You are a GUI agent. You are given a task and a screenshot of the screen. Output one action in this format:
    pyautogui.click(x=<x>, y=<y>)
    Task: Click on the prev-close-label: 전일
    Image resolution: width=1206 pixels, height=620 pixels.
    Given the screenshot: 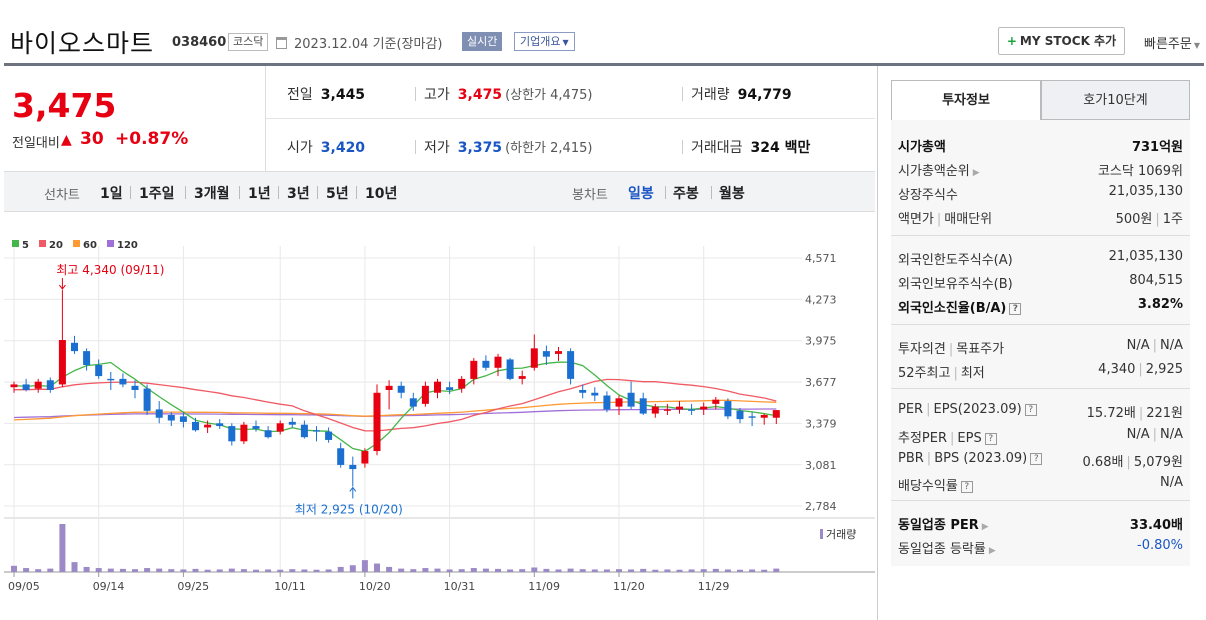 What is the action you would take?
    pyautogui.click(x=300, y=95)
    